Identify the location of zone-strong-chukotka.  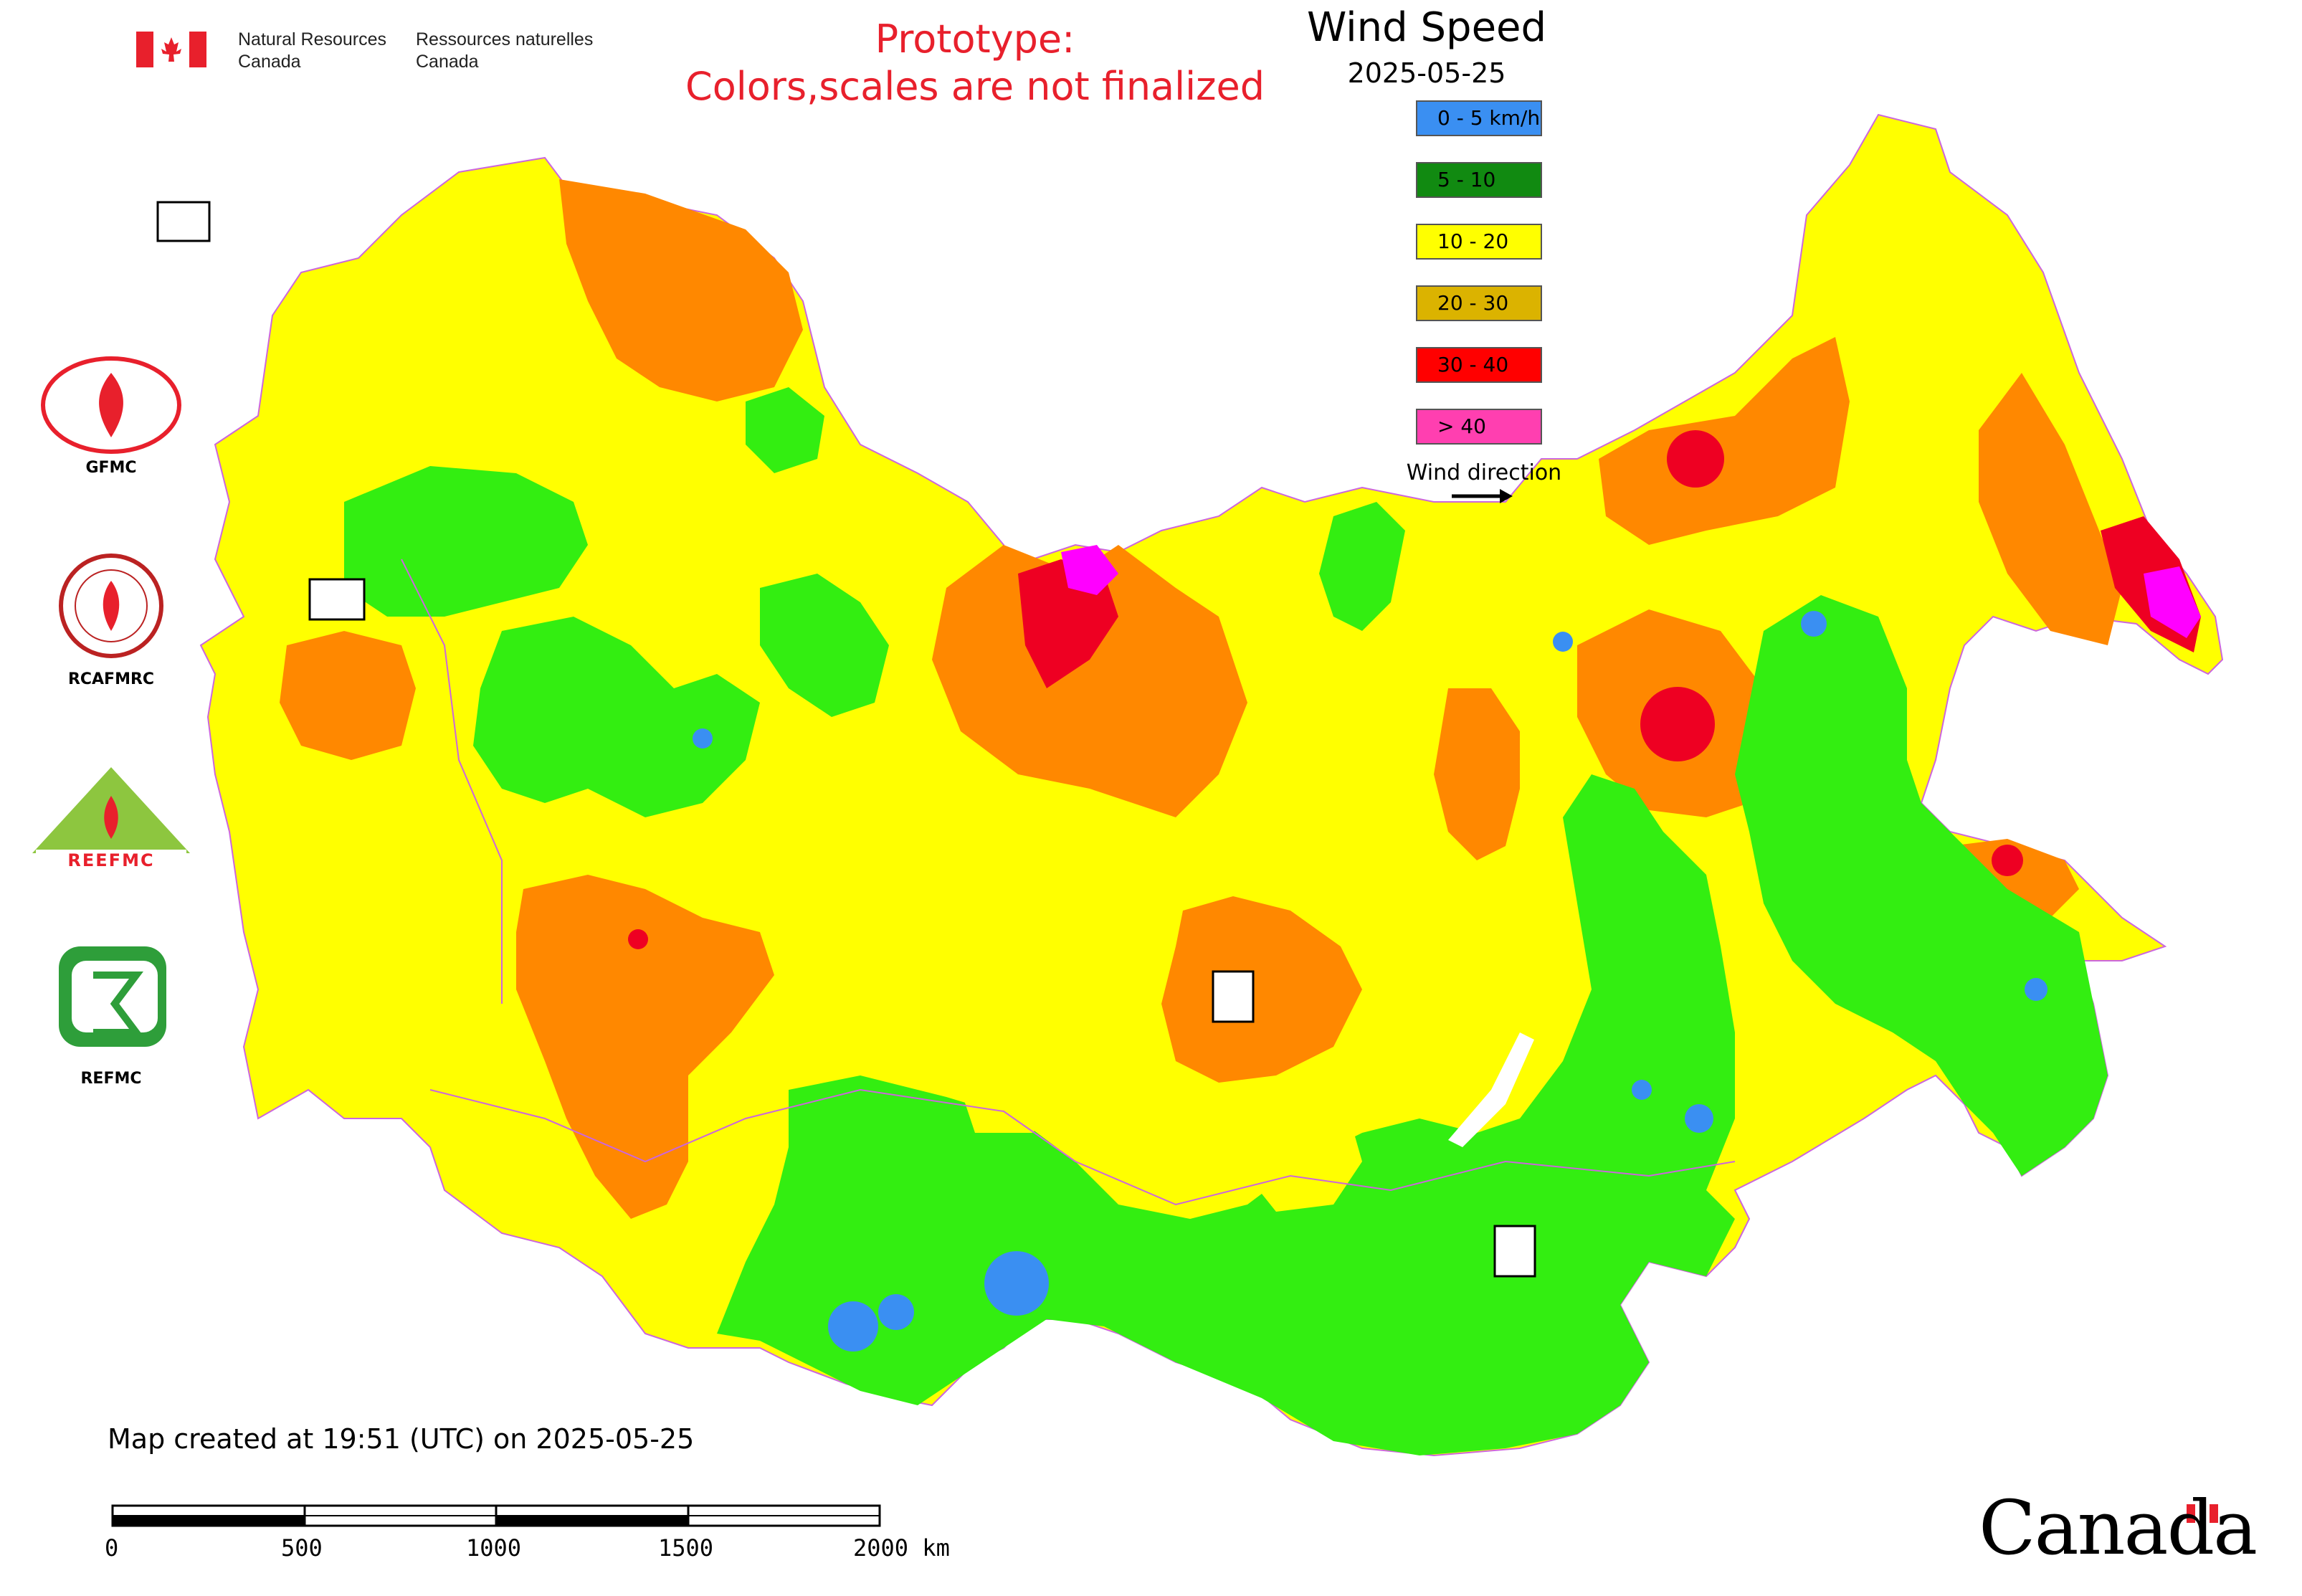
(1696, 459).